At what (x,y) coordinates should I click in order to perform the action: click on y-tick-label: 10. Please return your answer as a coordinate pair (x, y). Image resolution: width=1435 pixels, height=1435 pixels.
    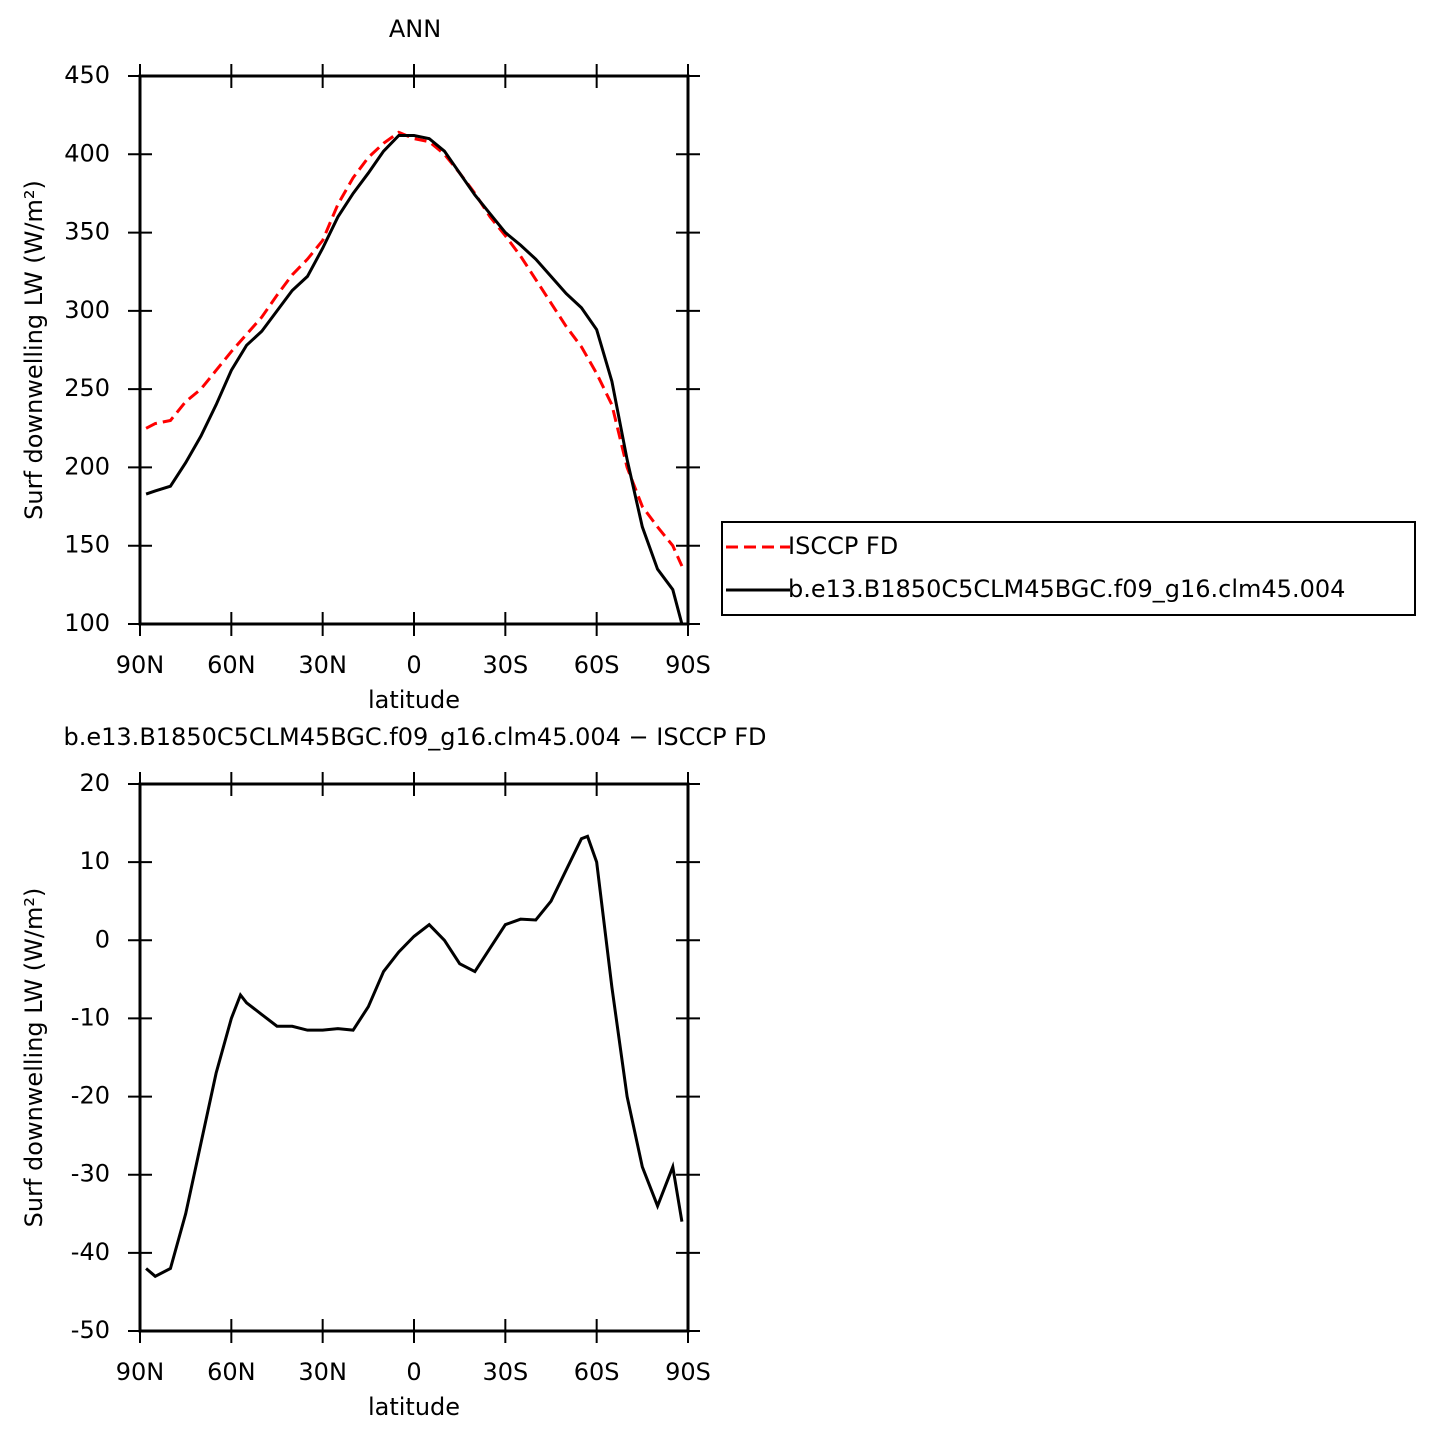
    Looking at the image, I should click on (94, 861).